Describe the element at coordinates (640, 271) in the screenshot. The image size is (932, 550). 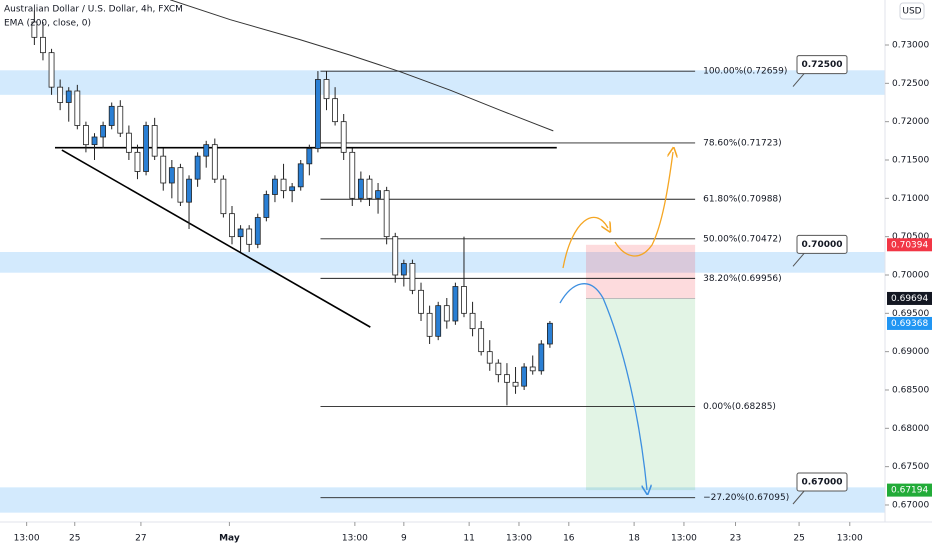
I see `stop-zone` at that location.